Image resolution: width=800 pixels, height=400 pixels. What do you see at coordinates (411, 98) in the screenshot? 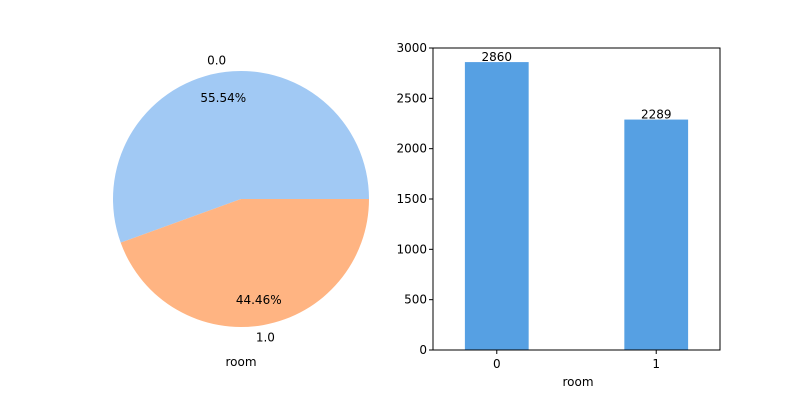
I see `y-tick-label: 2500` at bounding box center [411, 98].